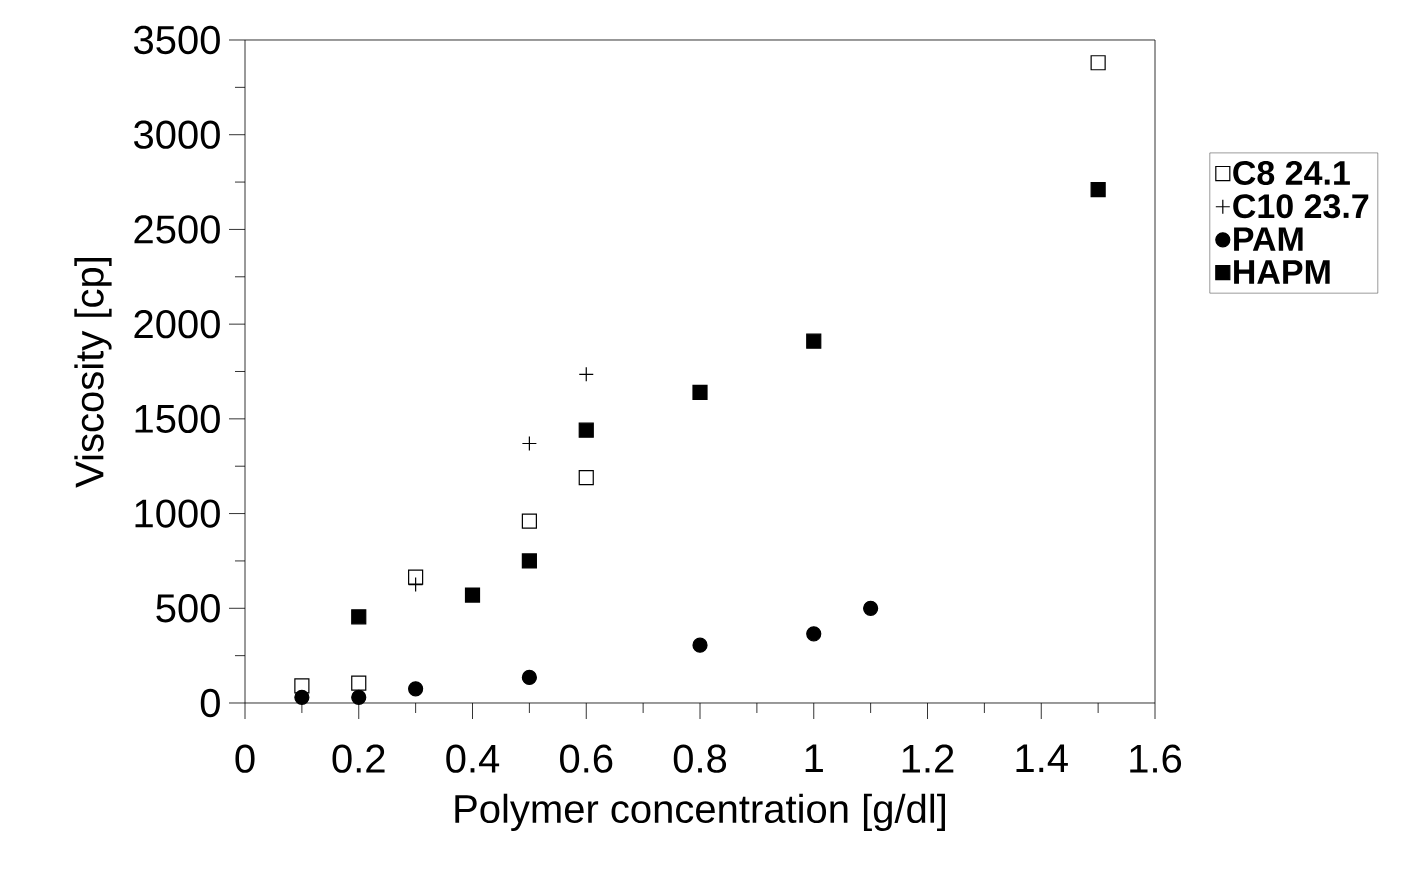 Image resolution: width=1421 pixels, height=878 pixels. Describe the element at coordinates (1156, 758) in the screenshot. I see `x-tick-label: 1.6` at that location.